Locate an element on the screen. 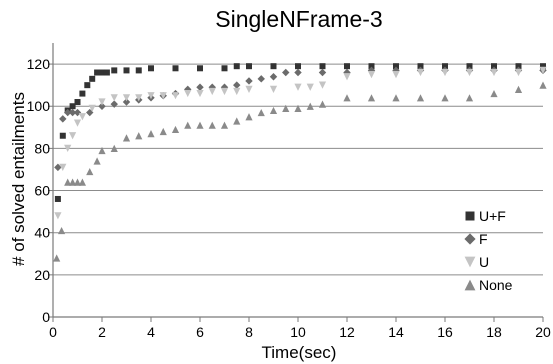  legend-label-none: None is located at coordinates (496, 285).